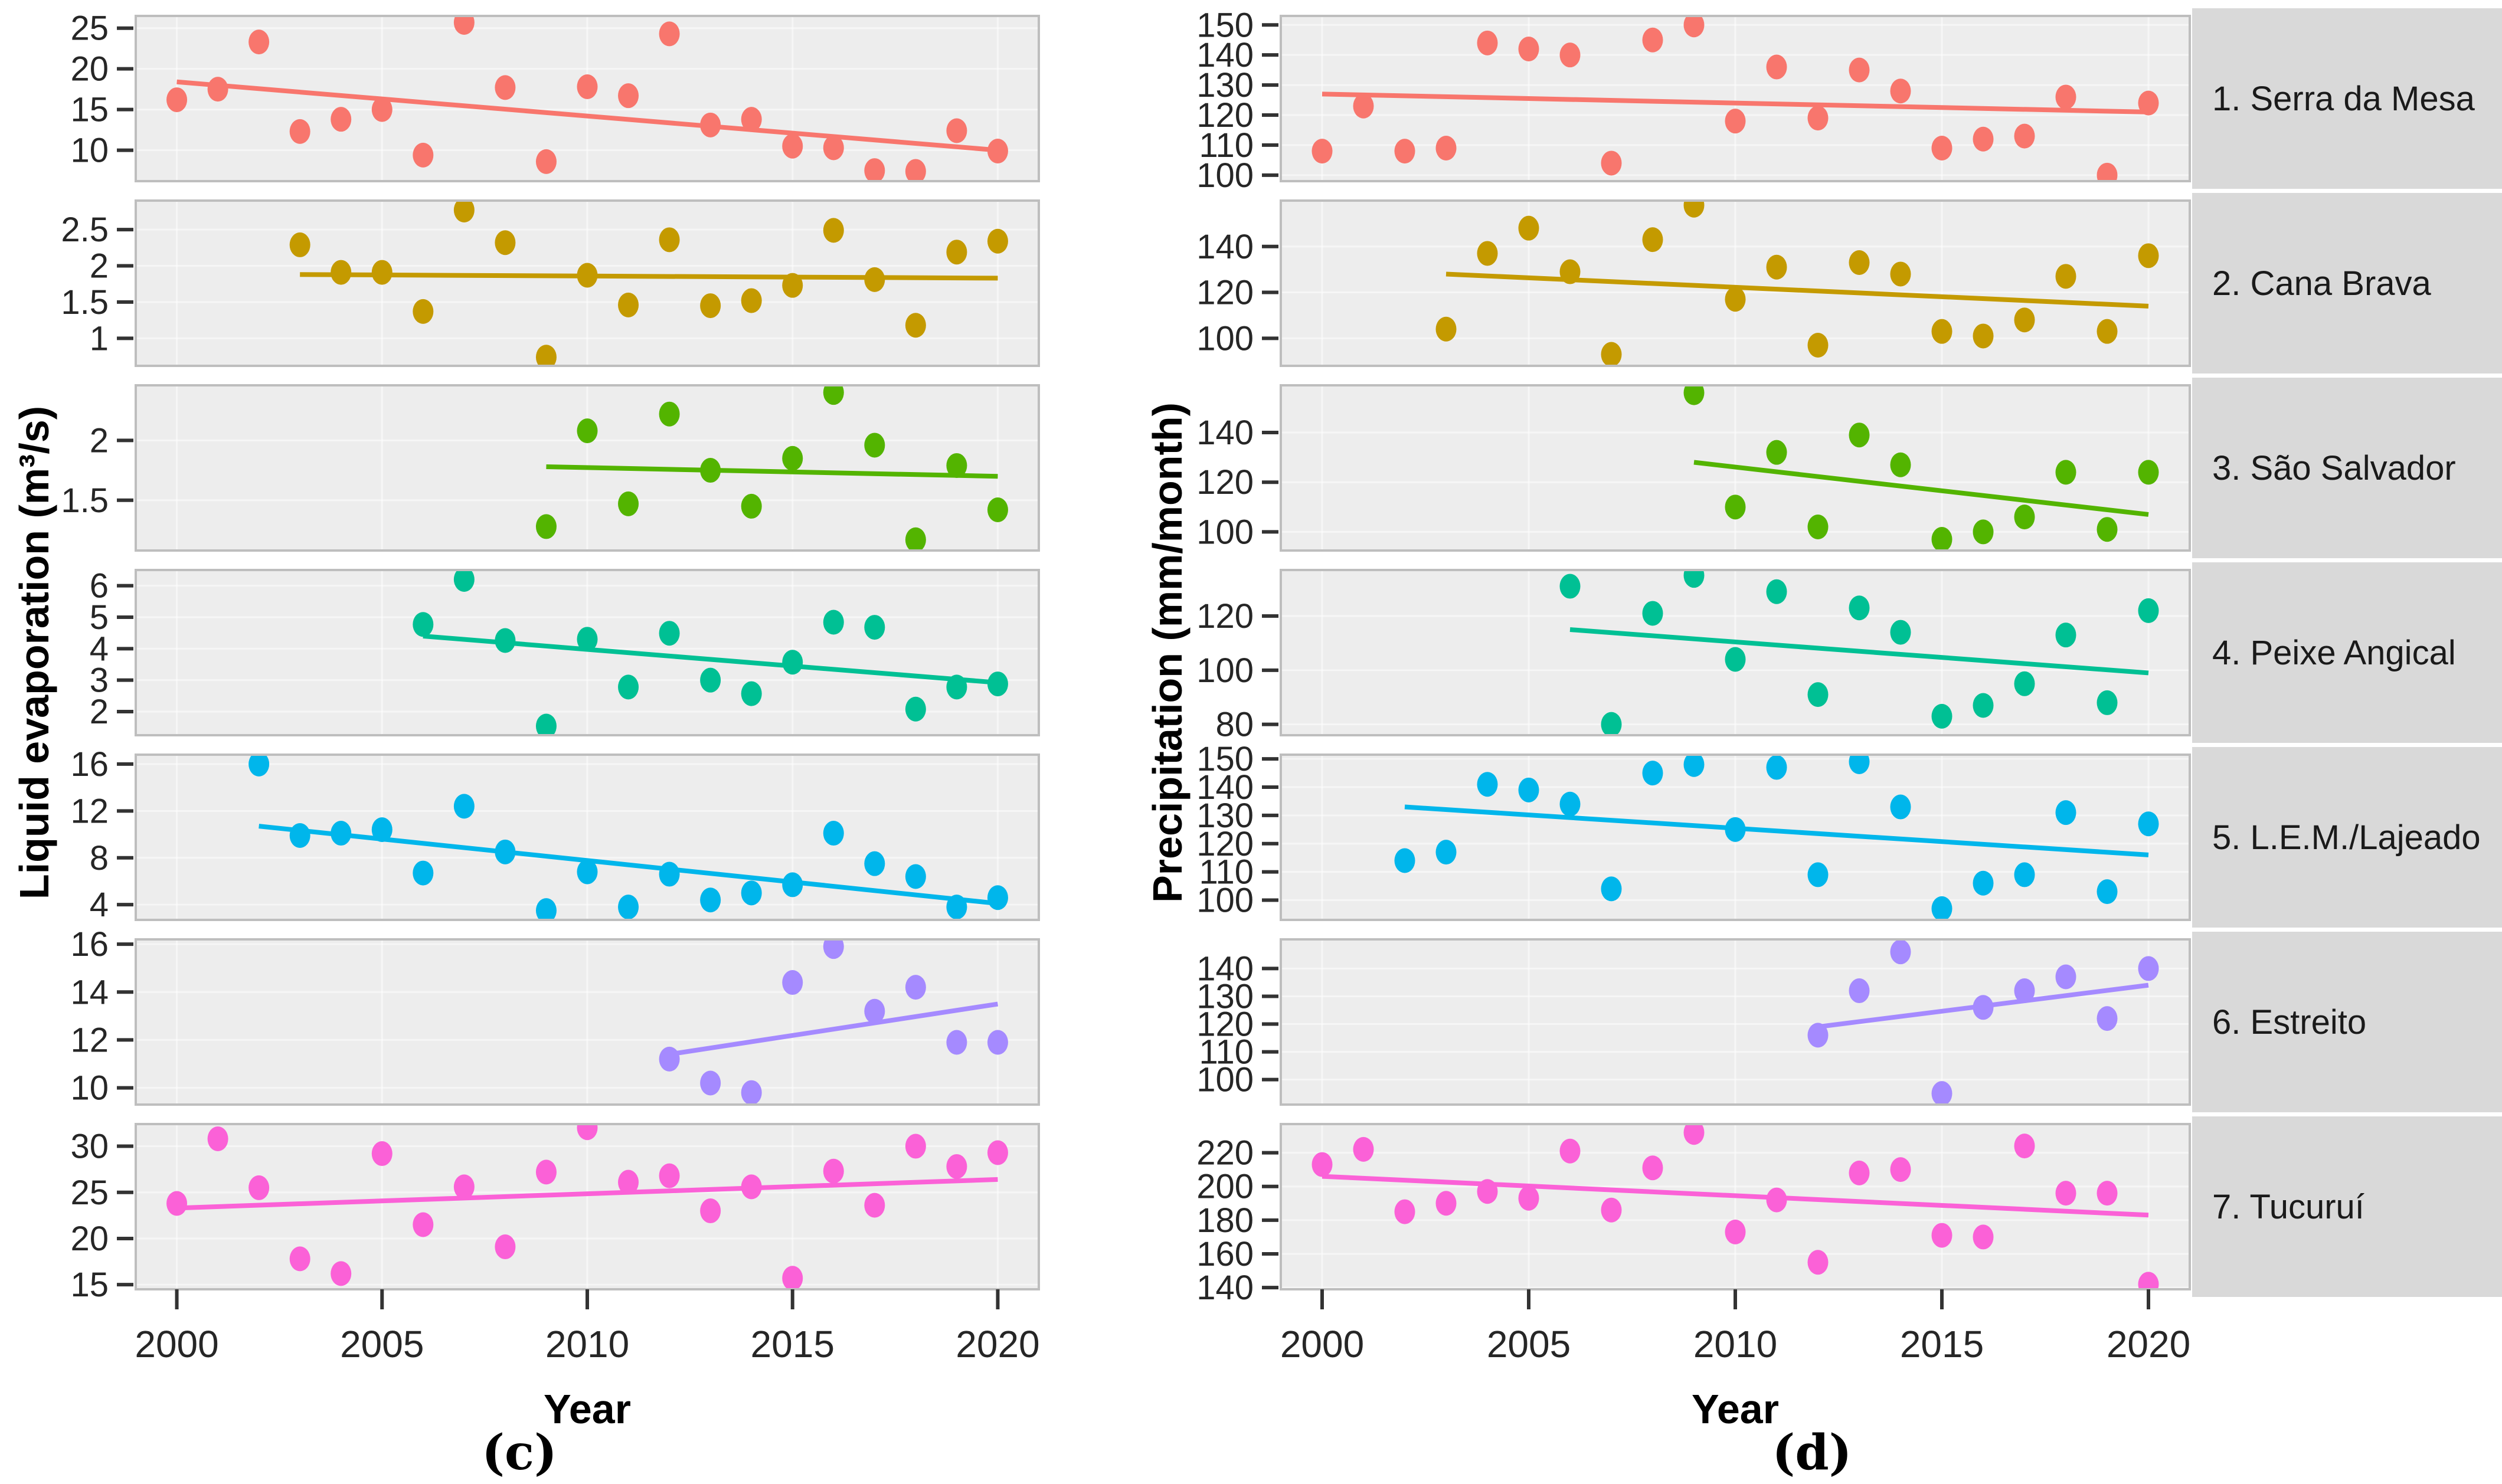 Image resolution: width=2502 pixels, height=1484 pixels. Describe the element at coordinates (587, 1344) in the screenshot. I see `x-tick-label: 2010` at that location.